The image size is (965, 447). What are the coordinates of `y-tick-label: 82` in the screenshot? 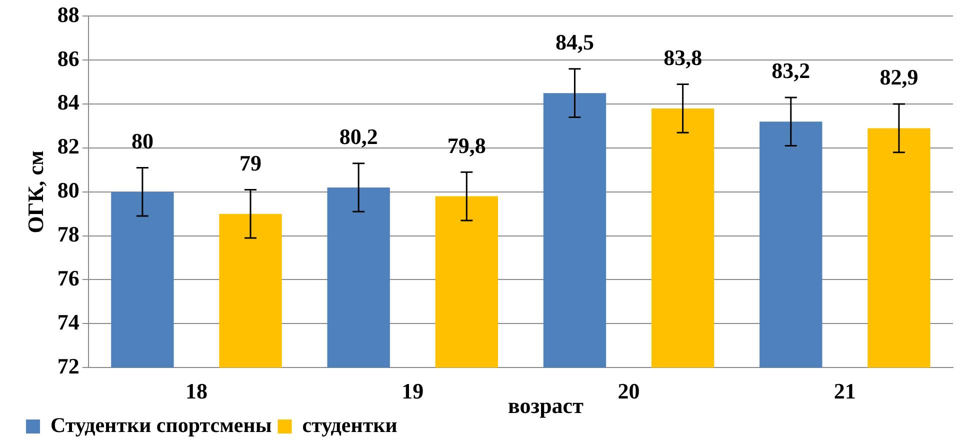 It's located at (68, 146).